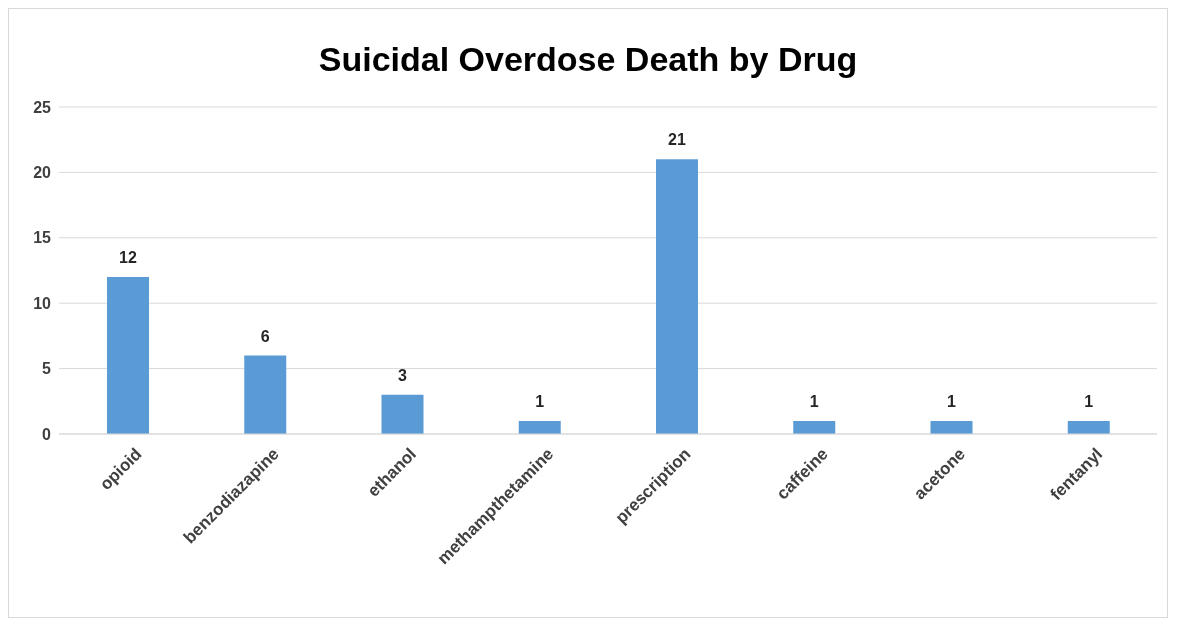  What do you see at coordinates (42, 238) in the screenshot?
I see `y-tick-label: 15` at bounding box center [42, 238].